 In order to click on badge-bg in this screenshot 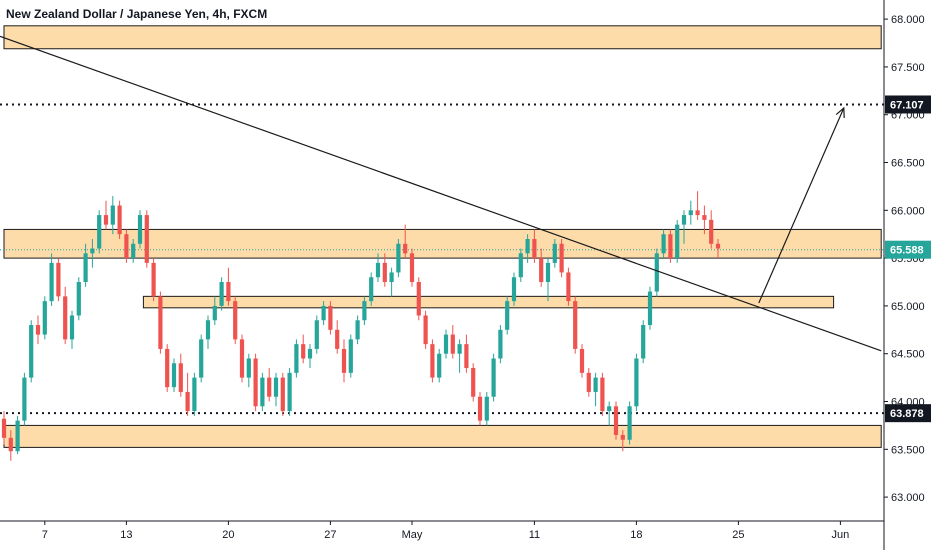, I will do `click(908, 413)`.